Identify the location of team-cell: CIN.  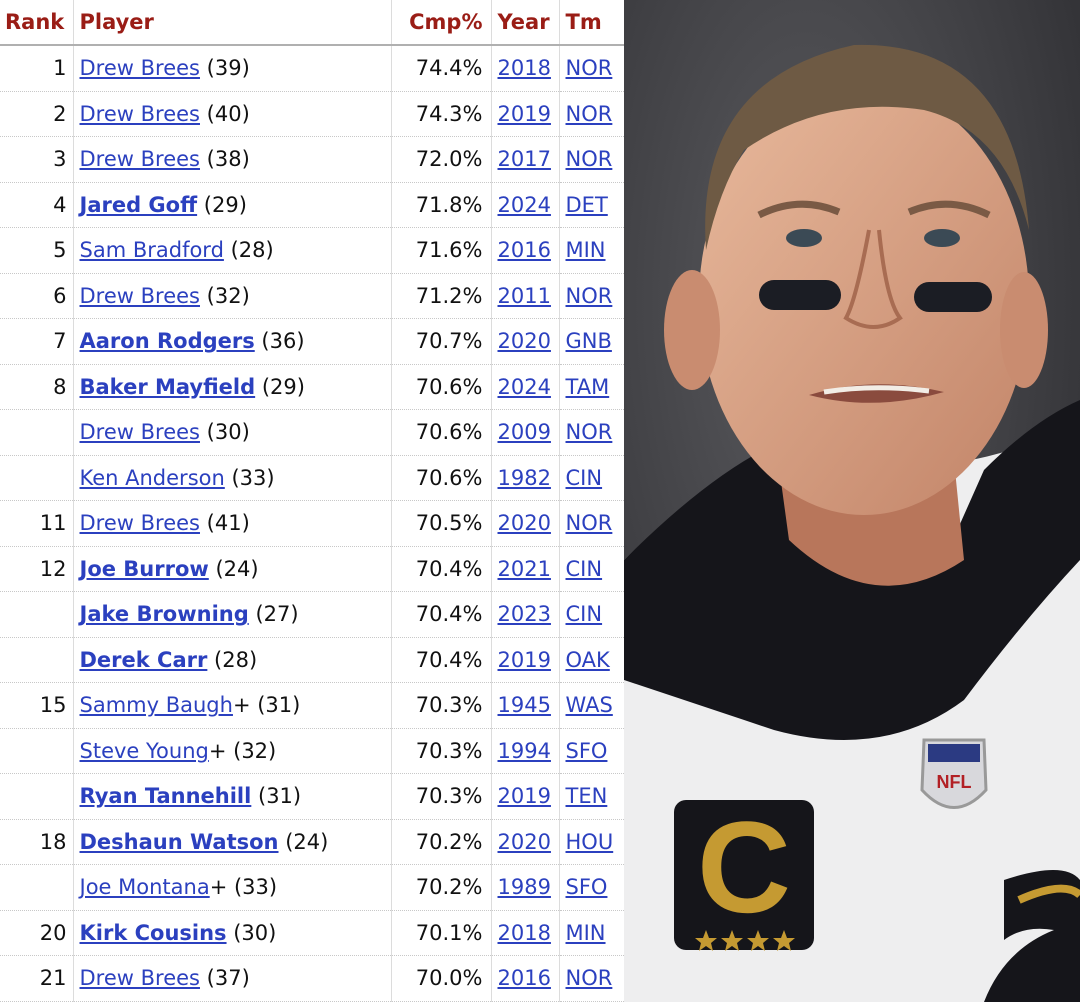
(591, 478).